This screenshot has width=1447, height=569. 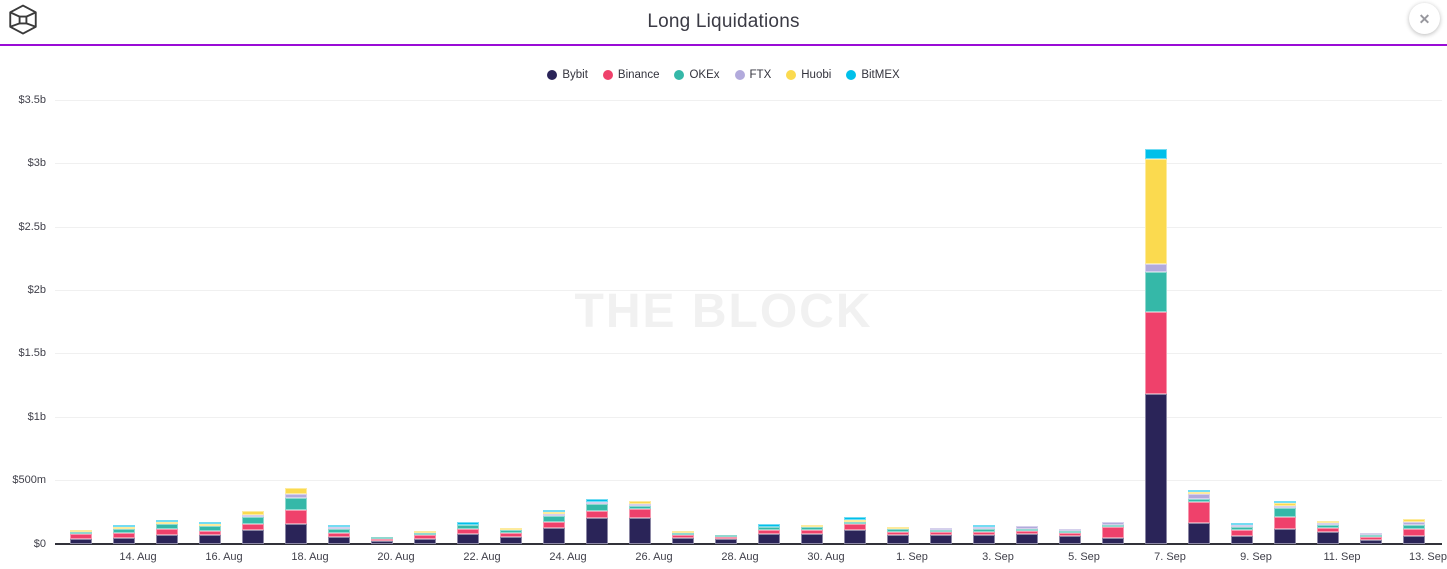 I want to click on bar-20-aug, so click(x=382, y=540).